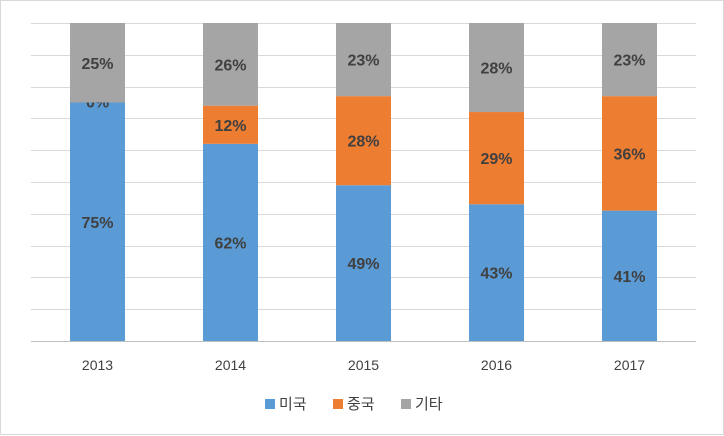 Image resolution: width=724 pixels, height=436 pixels. What do you see at coordinates (629, 365) in the screenshot?
I see `x-tick-label: 2017` at bounding box center [629, 365].